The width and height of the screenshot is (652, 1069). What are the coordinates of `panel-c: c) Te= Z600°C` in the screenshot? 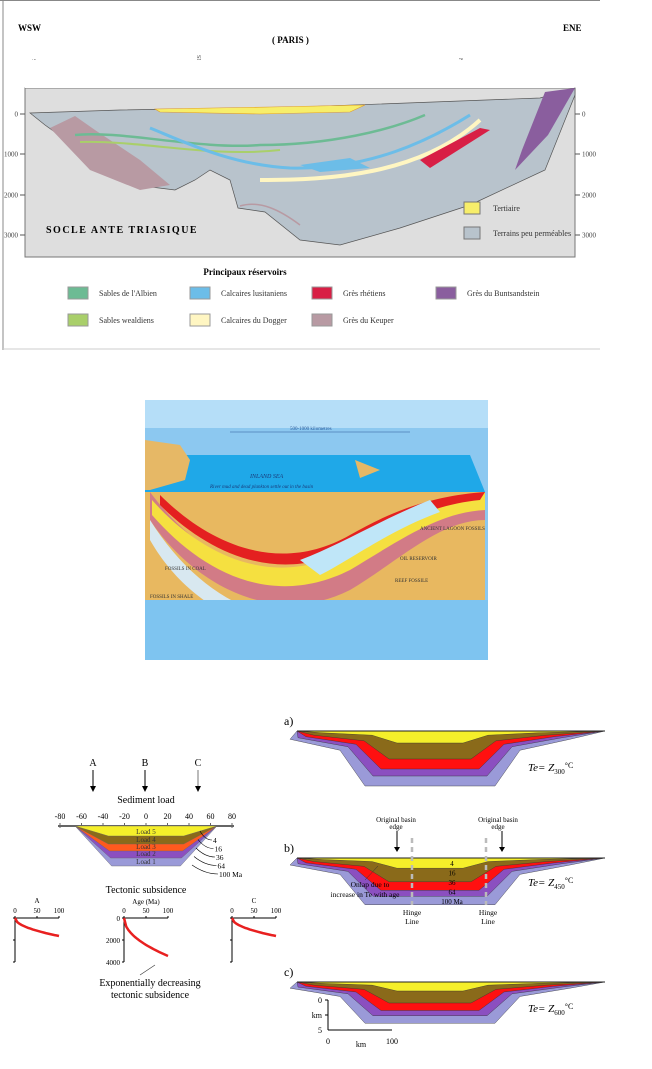 It's located at (445, 994).